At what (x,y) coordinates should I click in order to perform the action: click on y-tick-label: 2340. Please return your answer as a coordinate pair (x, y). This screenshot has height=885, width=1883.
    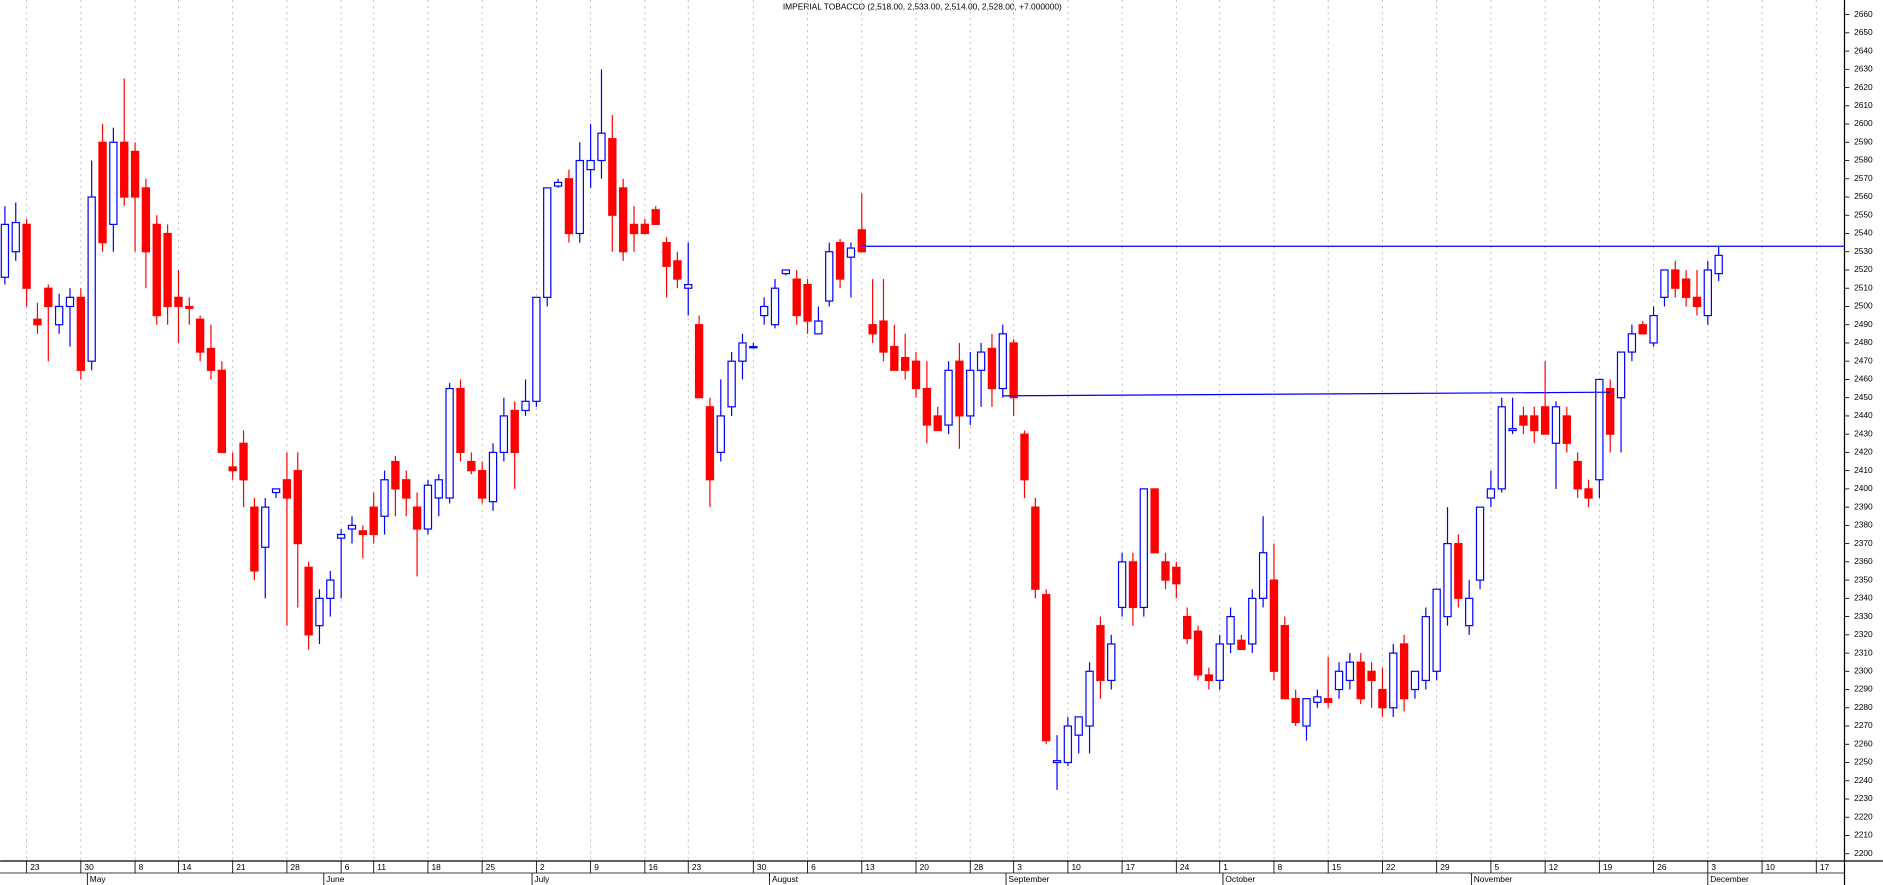
    Looking at the image, I should click on (1863, 598).